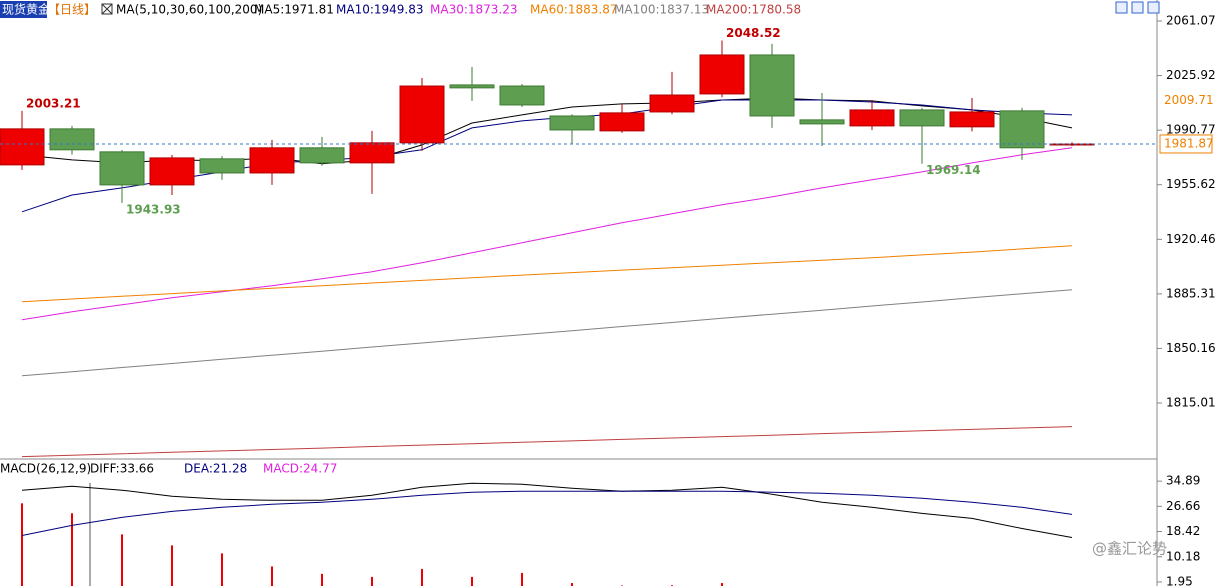 The width and height of the screenshot is (1229, 586). What do you see at coordinates (294, 10) in the screenshot?
I see `legend-entry: MA5:1971.81` at bounding box center [294, 10].